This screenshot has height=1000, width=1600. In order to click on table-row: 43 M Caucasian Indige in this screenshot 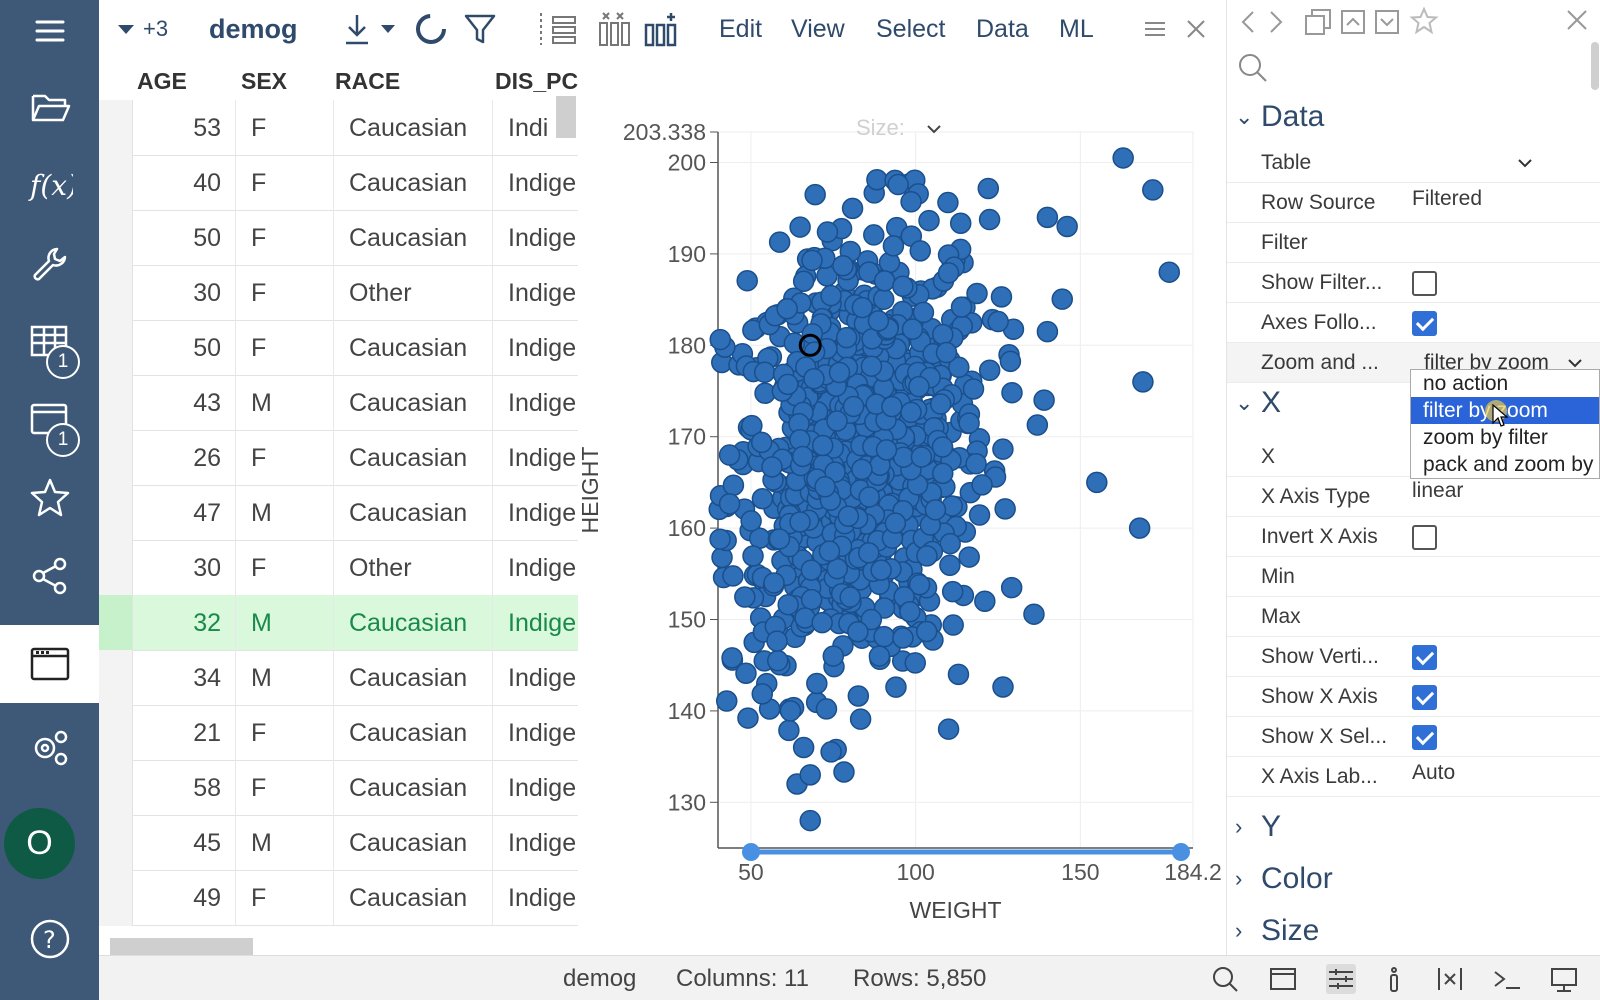, I will do `click(338, 403)`.